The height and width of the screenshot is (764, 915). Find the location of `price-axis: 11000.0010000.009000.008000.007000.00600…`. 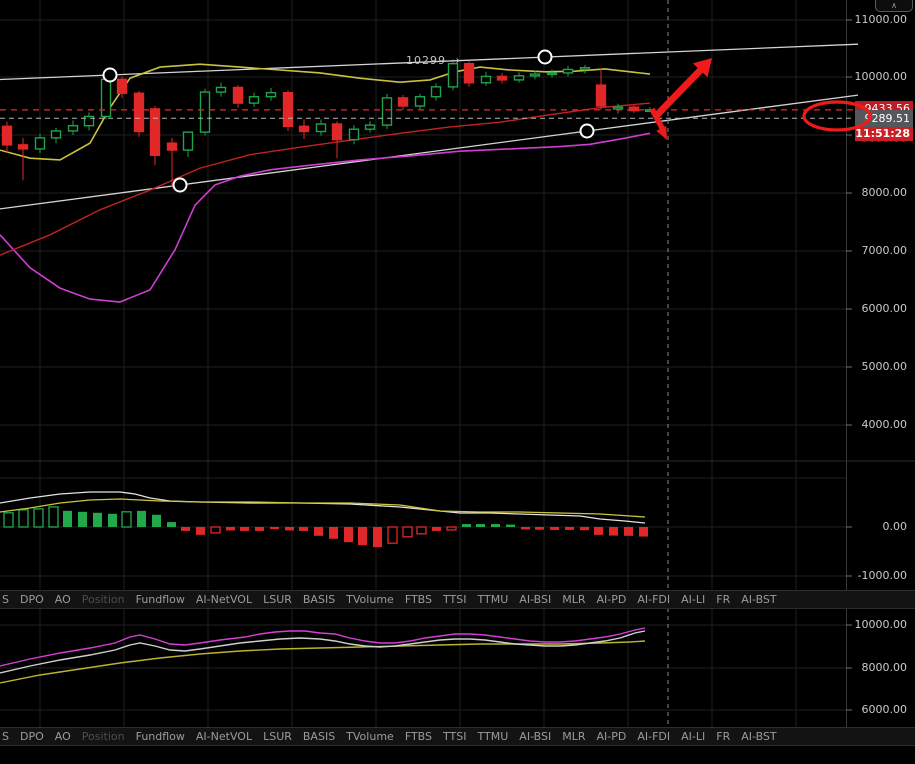

price-axis: 11000.0010000.009000.008000.007000.00600… is located at coordinates (881, 373).